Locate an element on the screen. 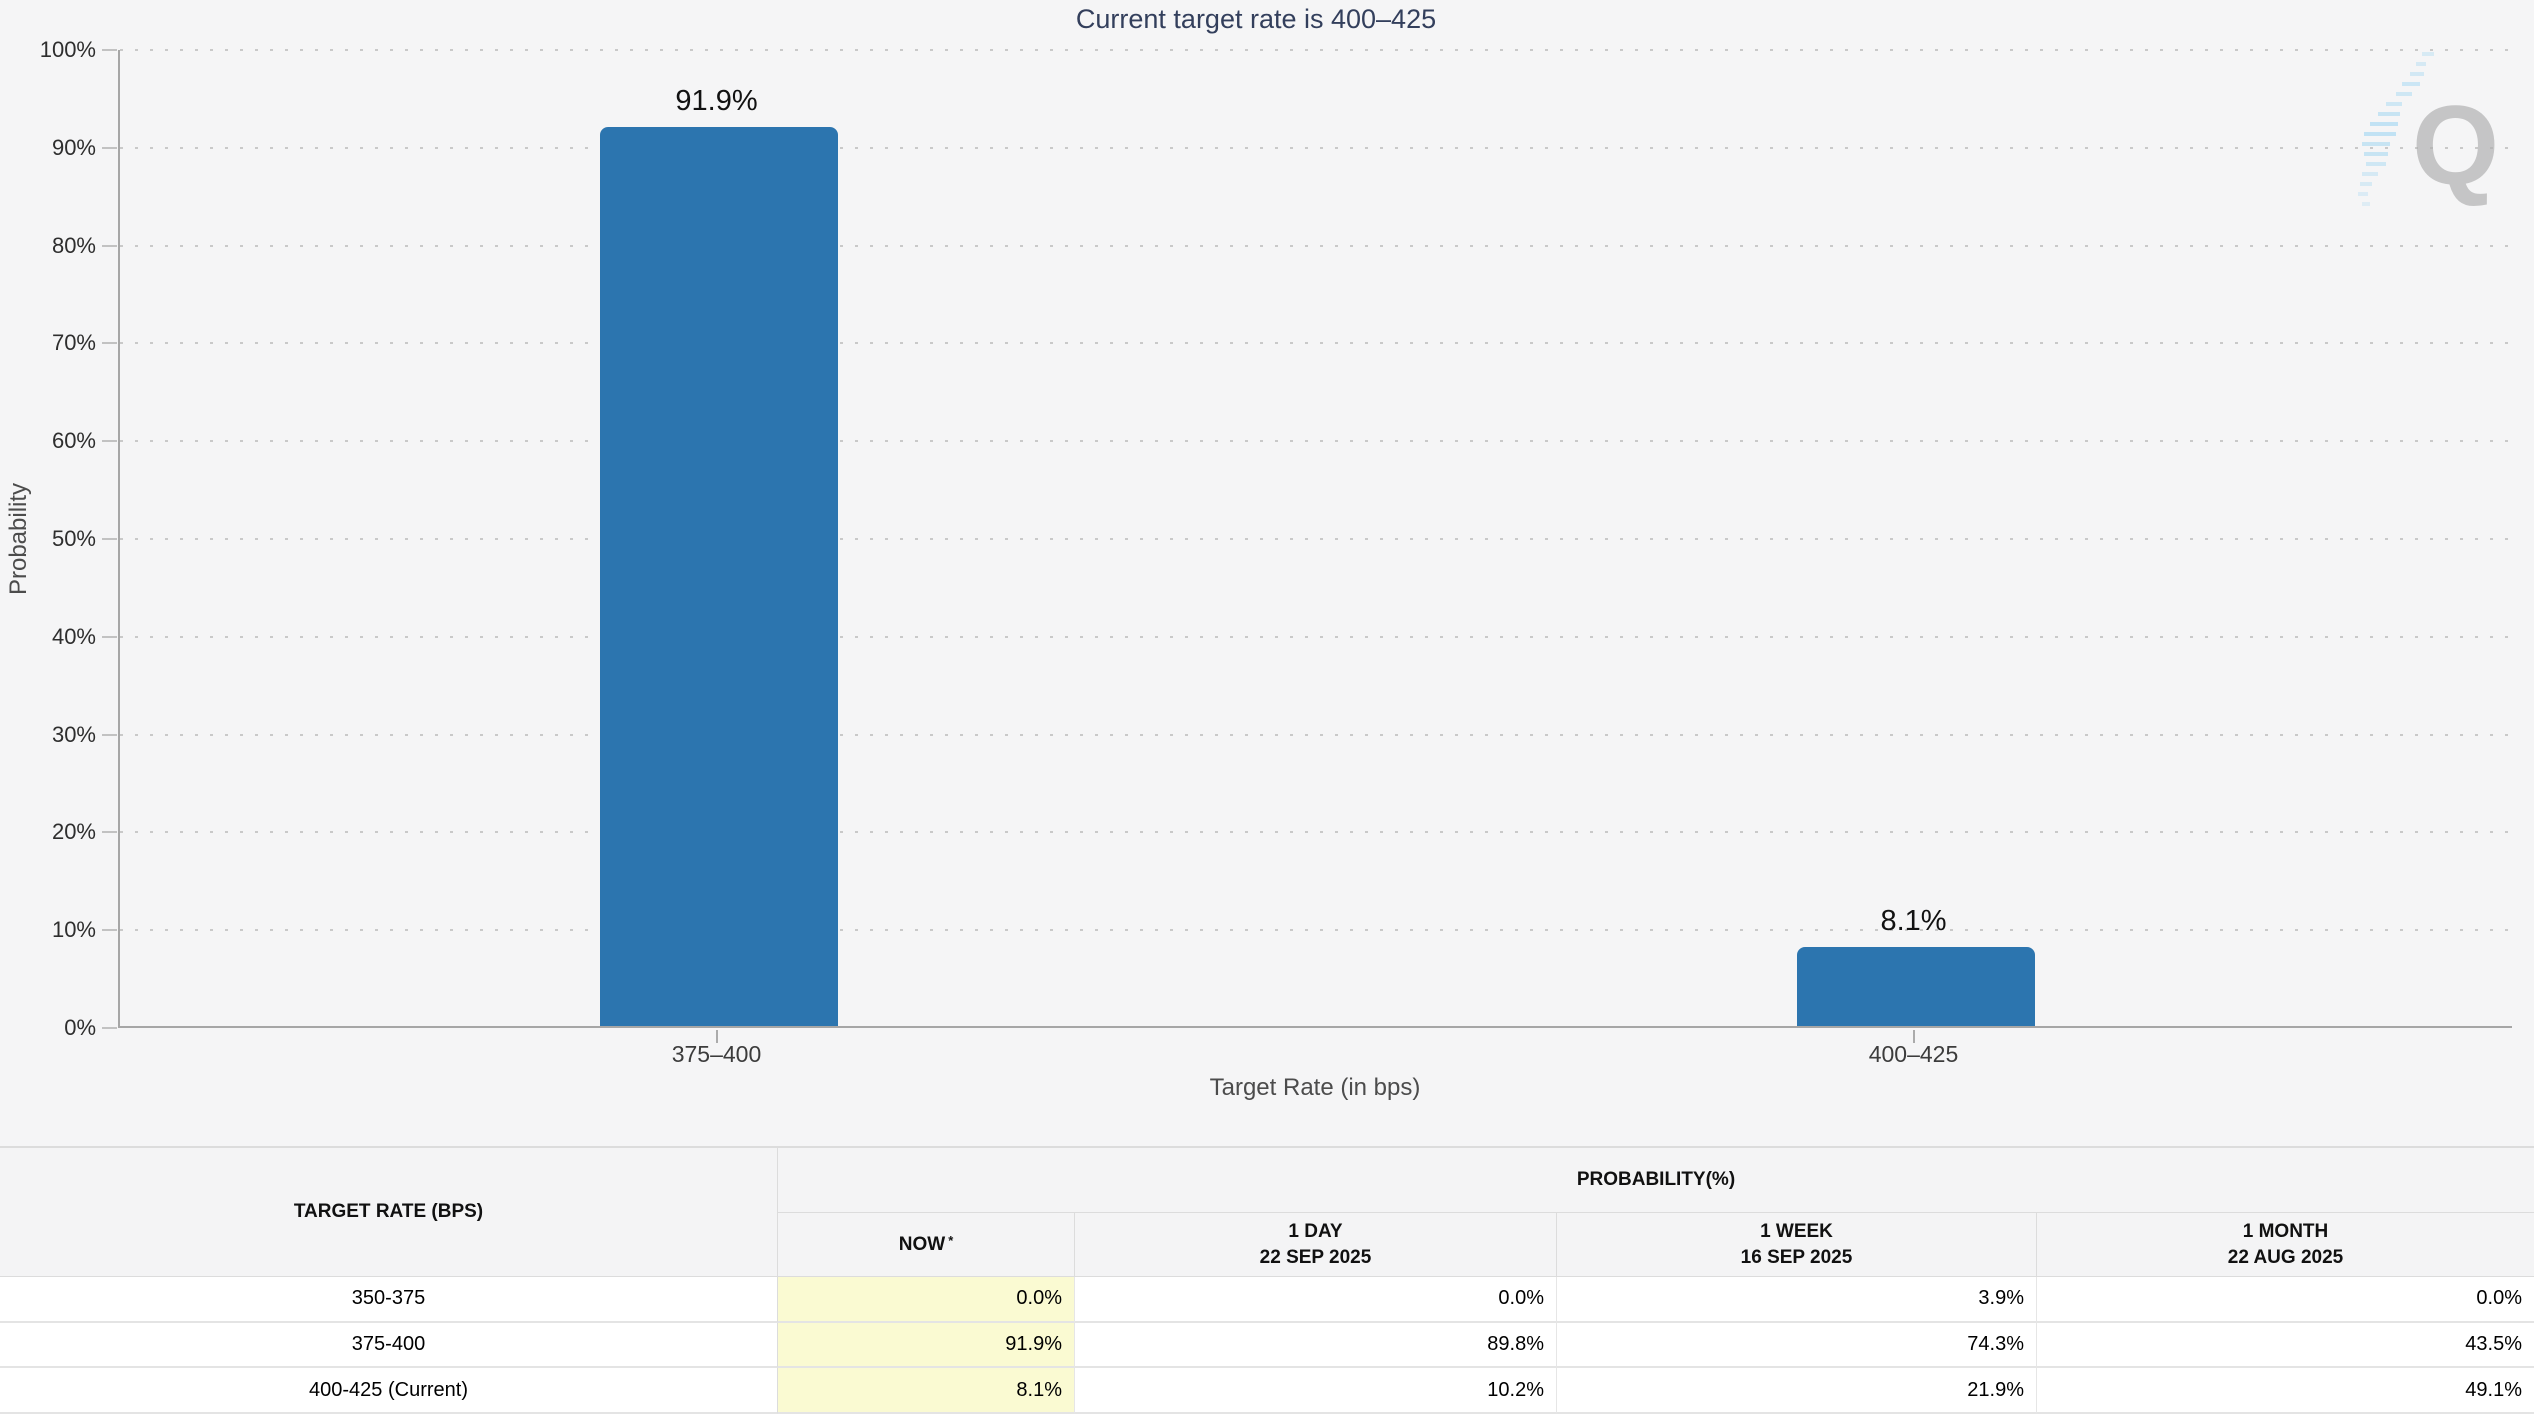 Image resolution: width=2534 pixels, height=1414 pixels. day-value-cell: 0.0% is located at coordinates (1316, 1300).